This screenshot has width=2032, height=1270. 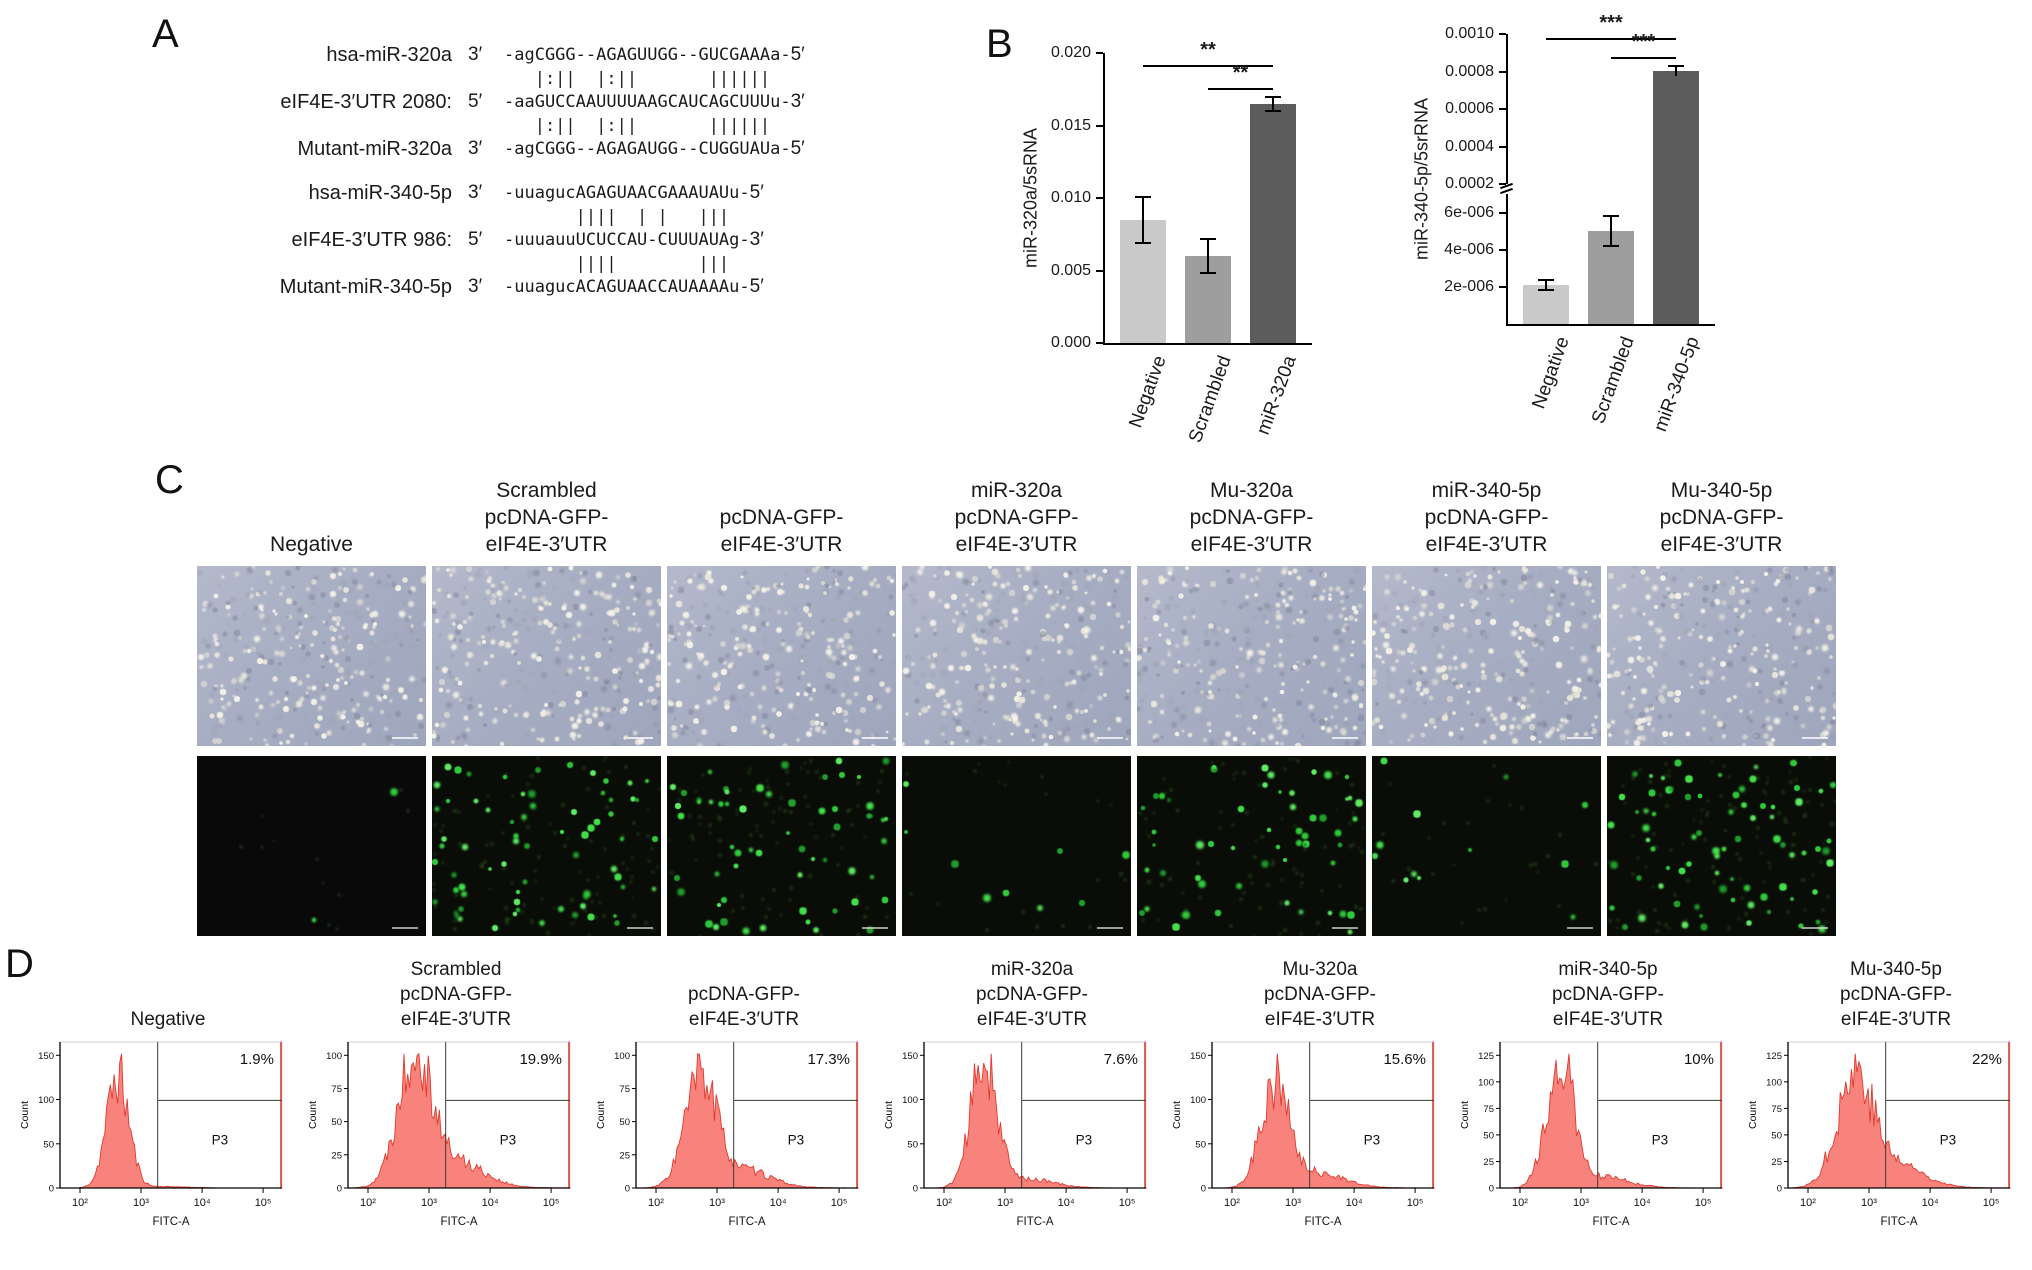 What do you see at coordinates (1070, 197) in the screenshot?
I see `y-tick-label: 0.010` at bounding box center [1070, 197].